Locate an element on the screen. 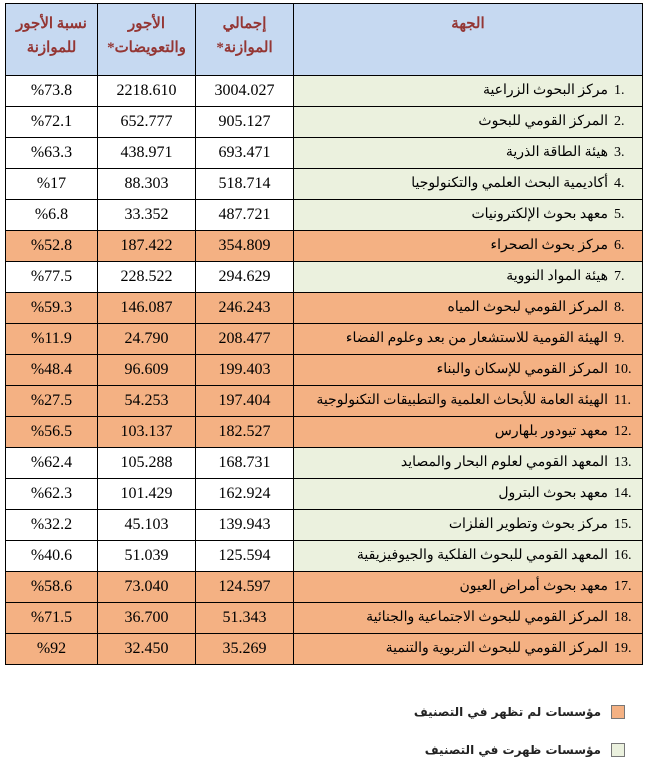 This screenshot has width=647, height=769. org-cell: 6. مركز بحوث الصحراء is located at coordinates (468, 246).